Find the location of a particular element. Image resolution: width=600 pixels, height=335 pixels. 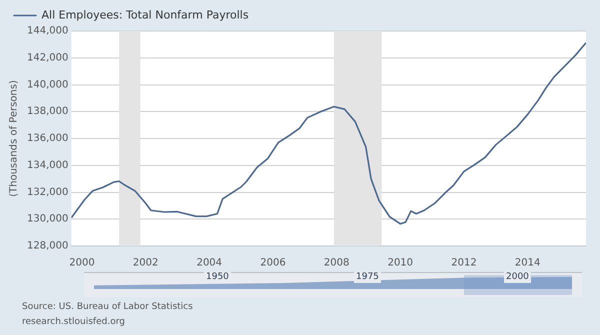

x-tick-label: 2014 is located at coordinates (527, 263).